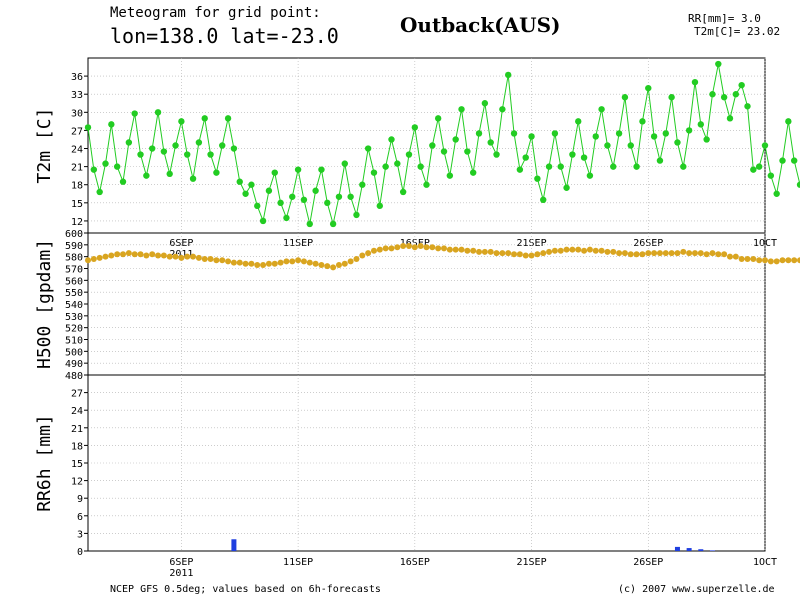 The width and height of the screenshot is (800, 600). Describe the element at coordinates (77, 186) in the screenshot. I see `t2m-y-tick-label: 18` at that location.